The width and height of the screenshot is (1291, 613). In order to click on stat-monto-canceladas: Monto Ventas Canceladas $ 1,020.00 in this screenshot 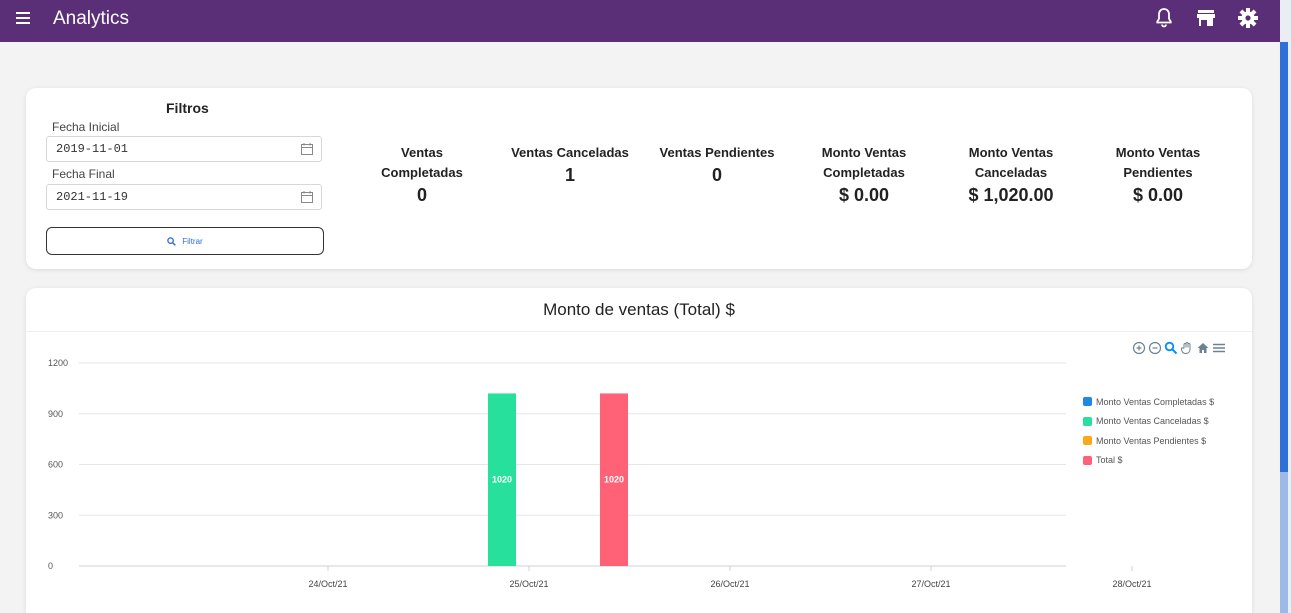, I will do `click(1011, 175)`.